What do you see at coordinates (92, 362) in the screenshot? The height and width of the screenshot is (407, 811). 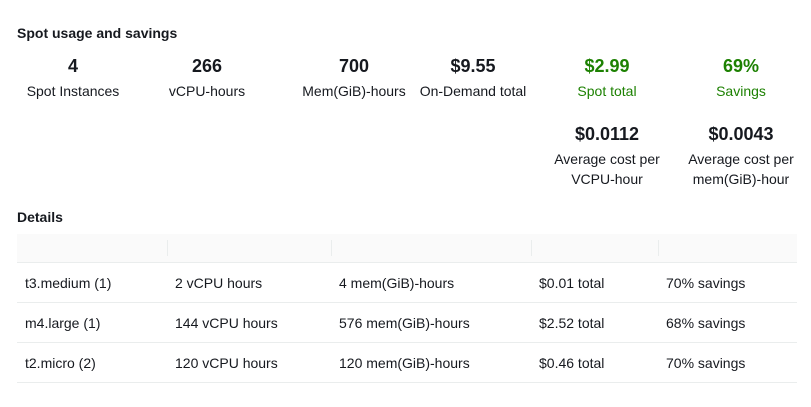 I see `instance-type: t2.micro (2)` at bounding box center [92, 362].